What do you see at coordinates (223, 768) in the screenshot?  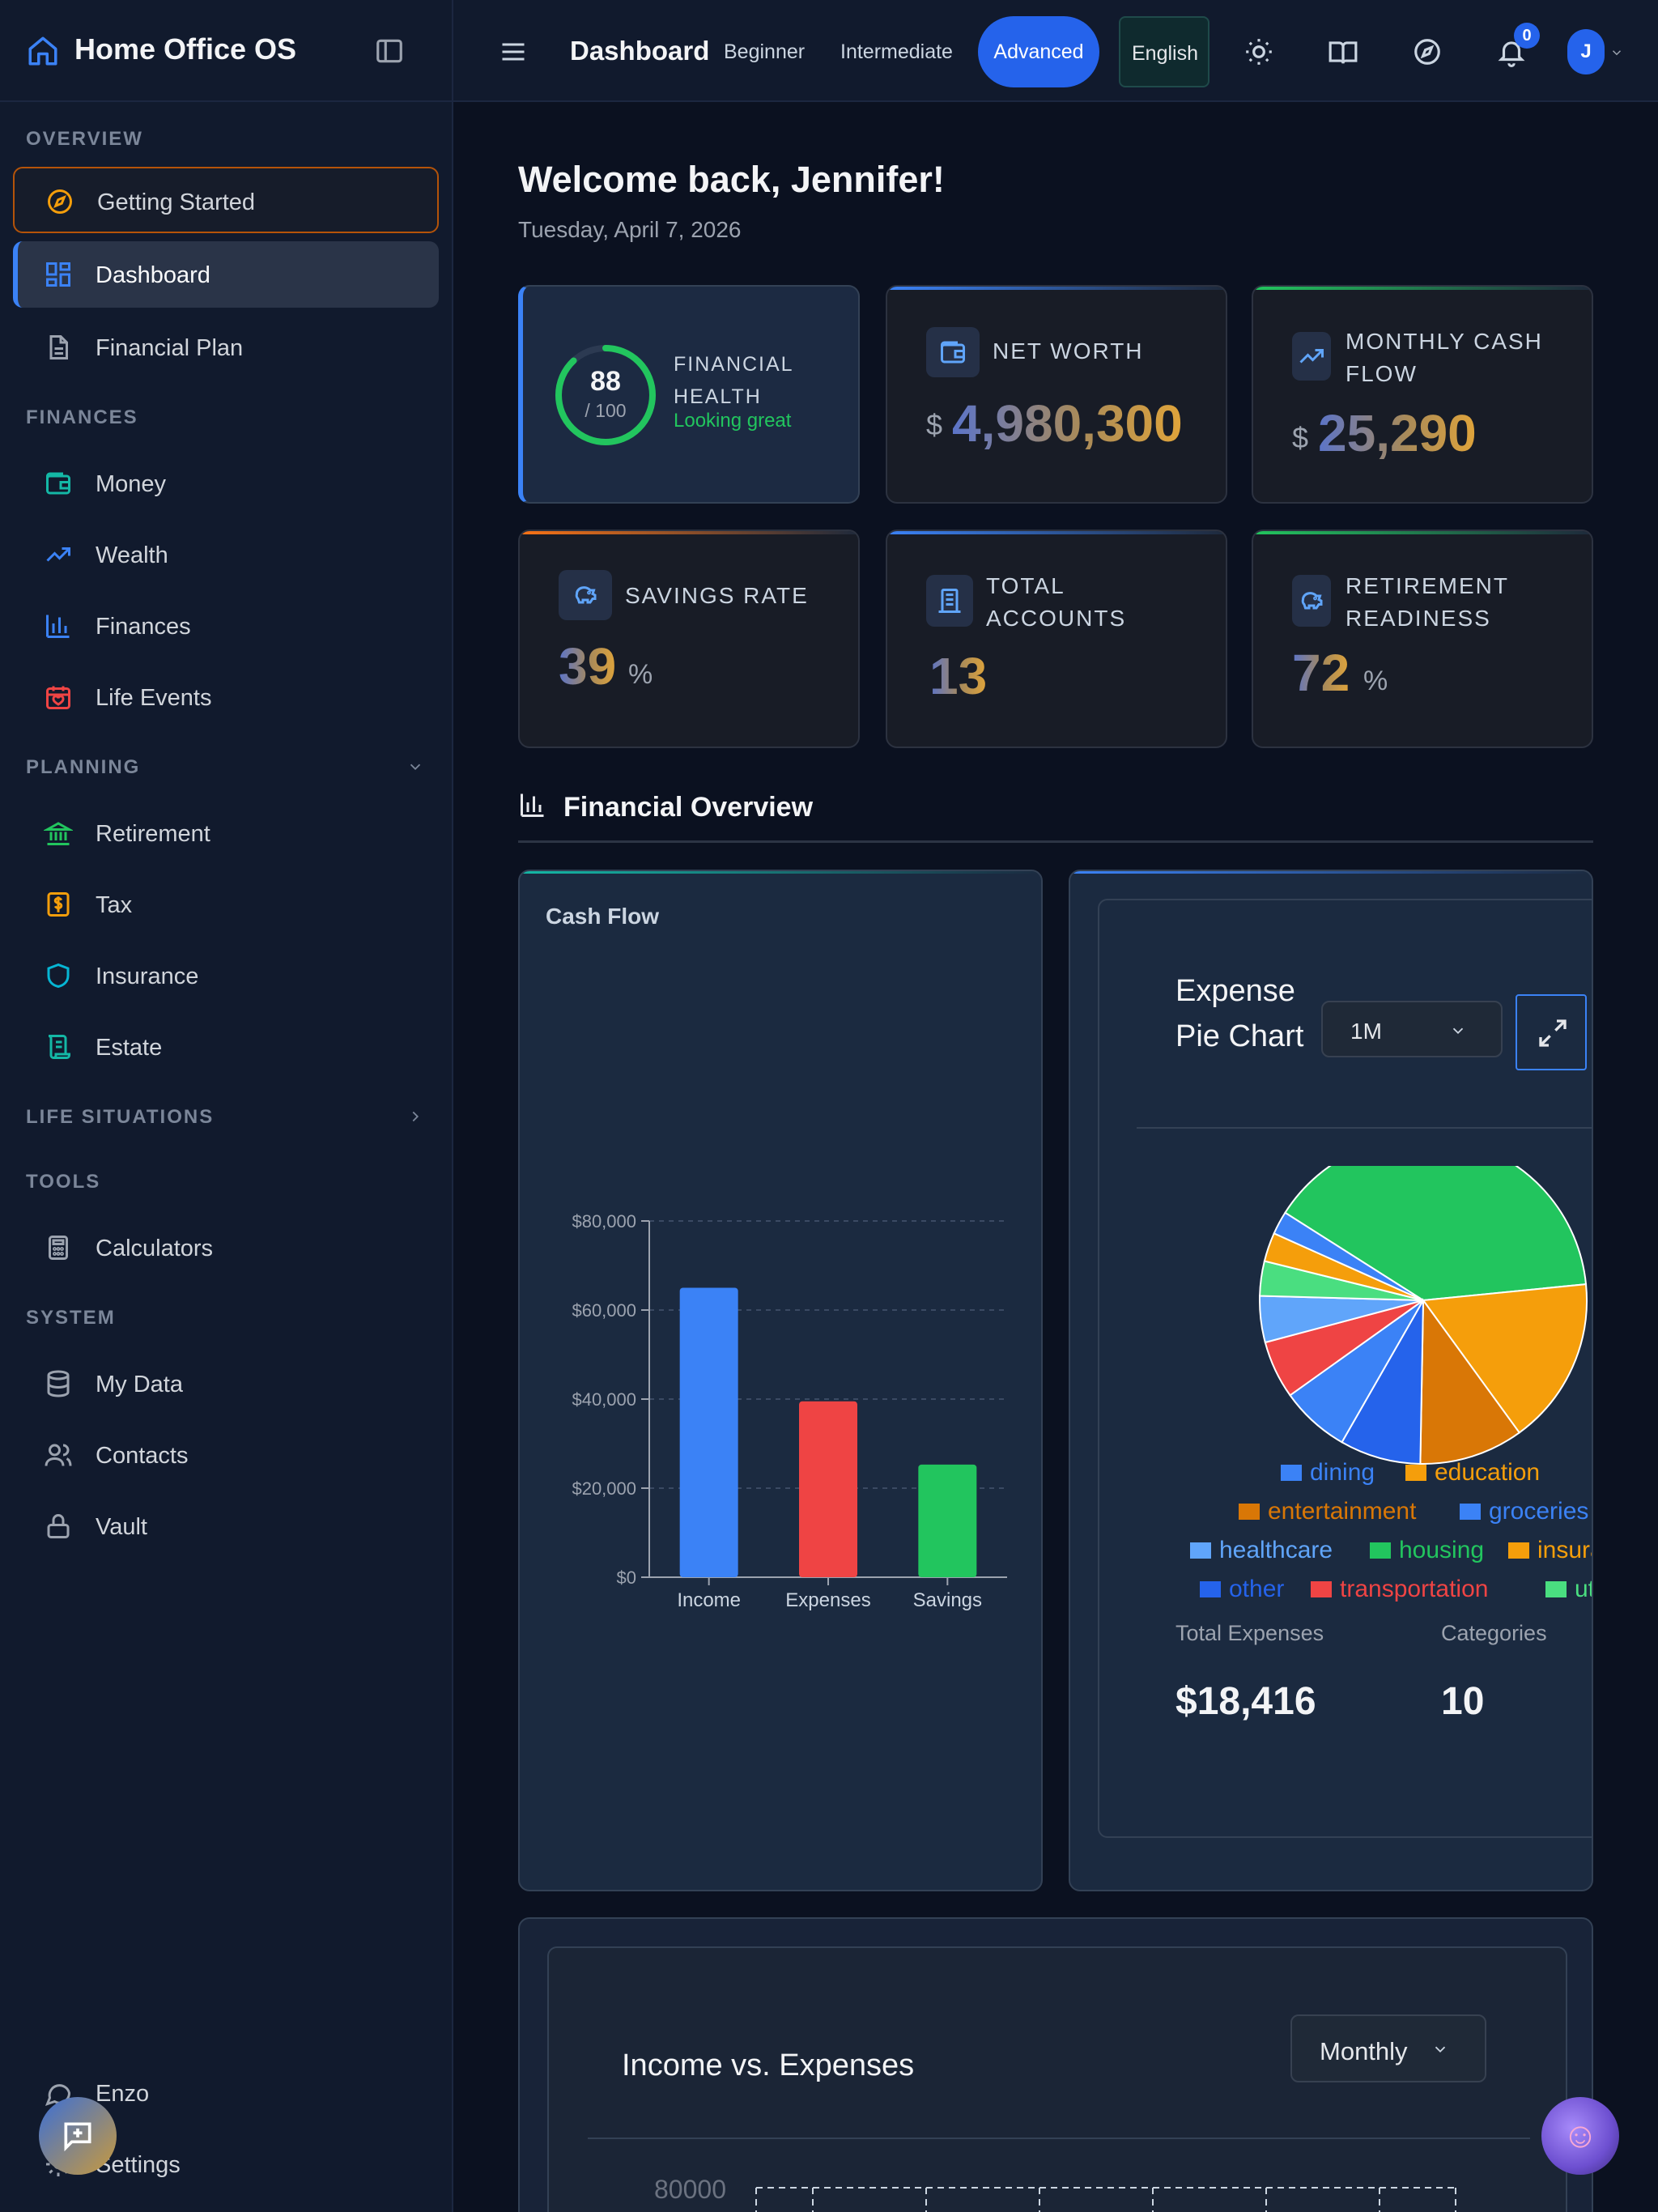 I see `section-planning: PLANNING` at bounding box center [223, 768].